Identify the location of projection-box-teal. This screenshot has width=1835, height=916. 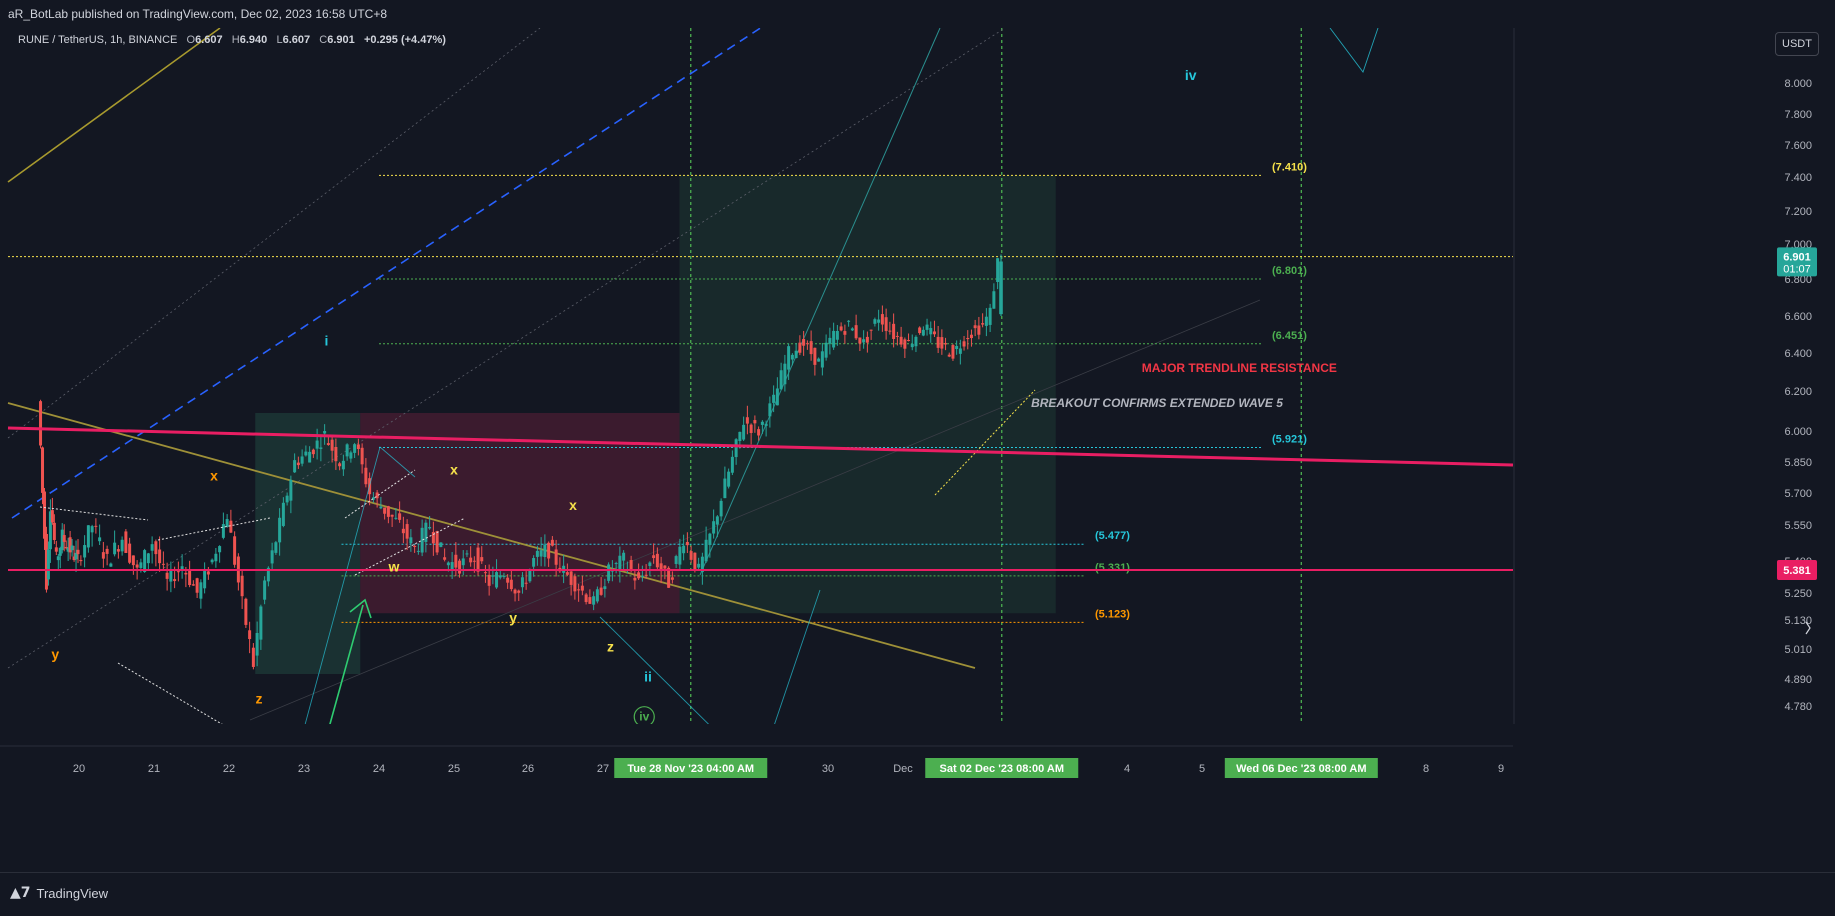
(867, 394).